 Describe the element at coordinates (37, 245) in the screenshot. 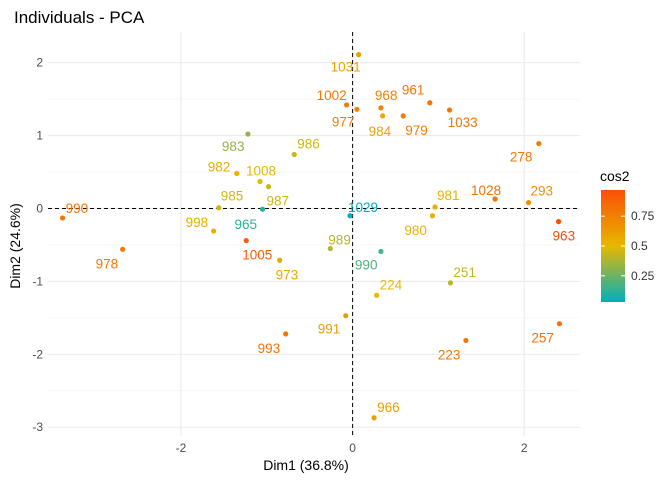

I see `y-axis-ticks: -3 -2 -1 0 1 2` at that location.